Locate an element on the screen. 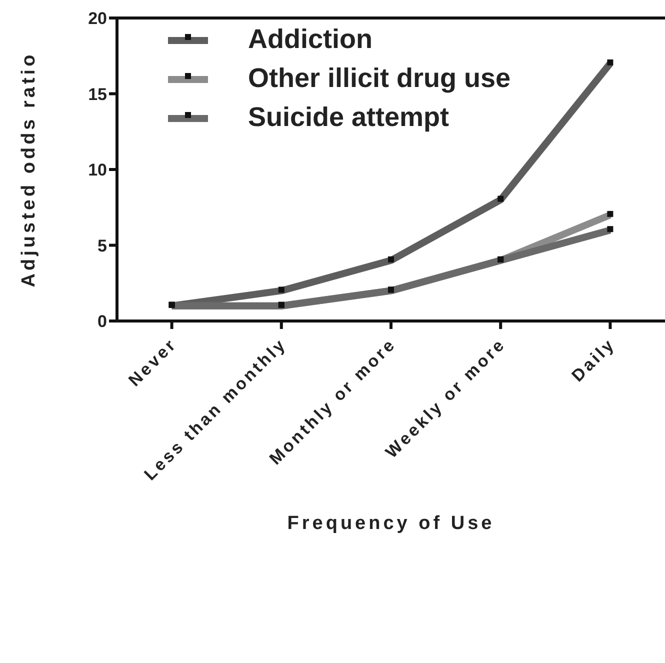  x-axis-title: Frequency of Use is located at coordinates (391, 523).